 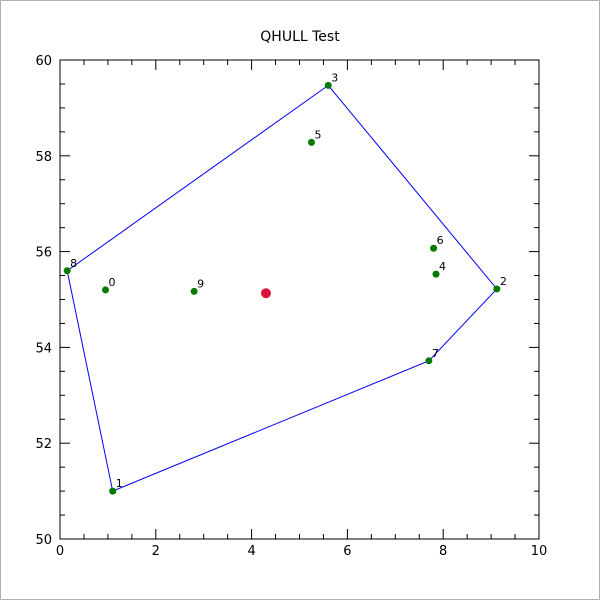 I want to click on y-tick-label: 56, so click(x=43, y=253).